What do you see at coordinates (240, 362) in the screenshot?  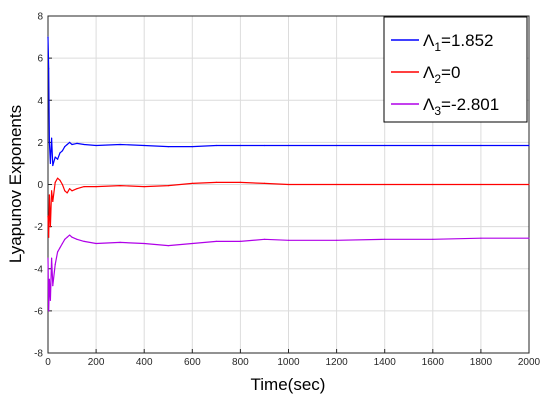 I see `x-tick-label: 800` at bounding box center [240, 362].